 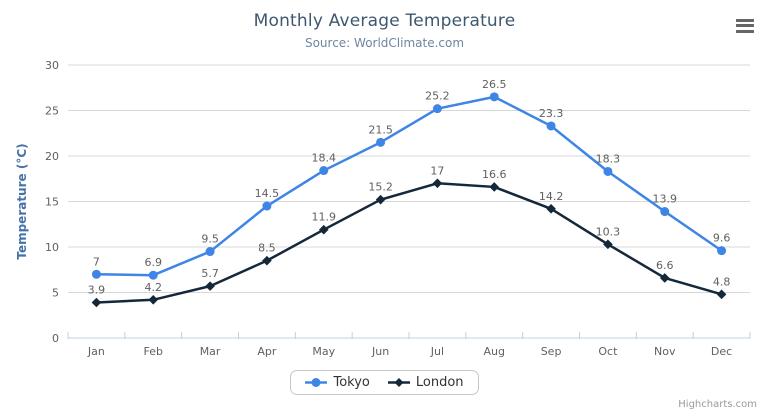 What do you see at coordinates (154, 262) in the screenshot?
I see `data-label: 6.9` at bounding box center [154, 262].